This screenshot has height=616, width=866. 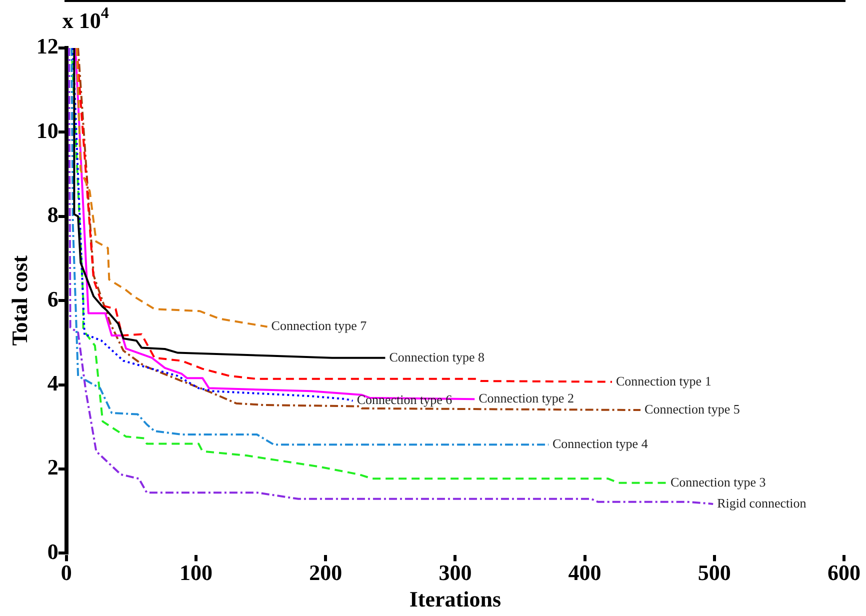 I want to click on x-tick-label: 100, so click(x=196, y=573).